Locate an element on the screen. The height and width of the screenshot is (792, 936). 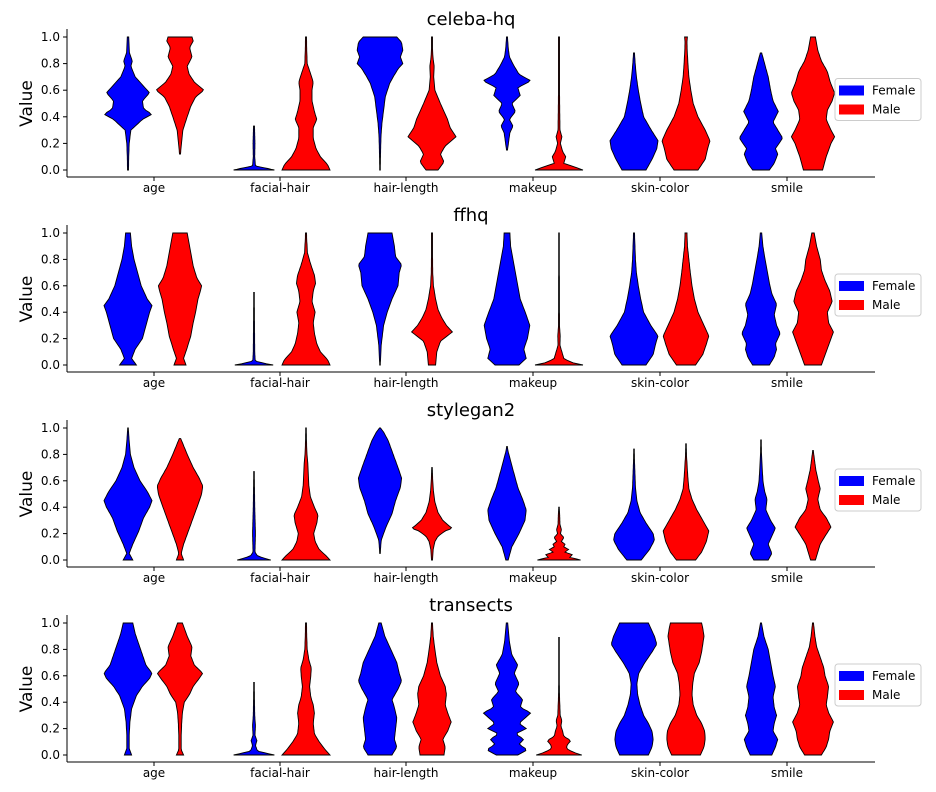
panel-title: stylegan2 is located at coordinates (471, 410).